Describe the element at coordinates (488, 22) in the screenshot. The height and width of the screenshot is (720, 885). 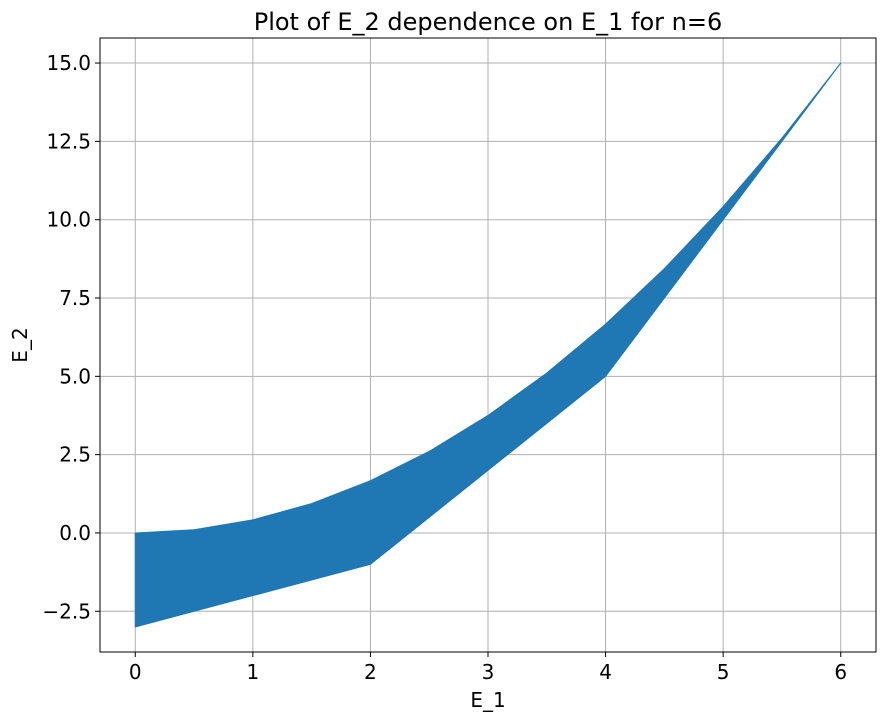
I see `chart-title: Plot of E_2 dependence on E_1 for n=6` at that location.